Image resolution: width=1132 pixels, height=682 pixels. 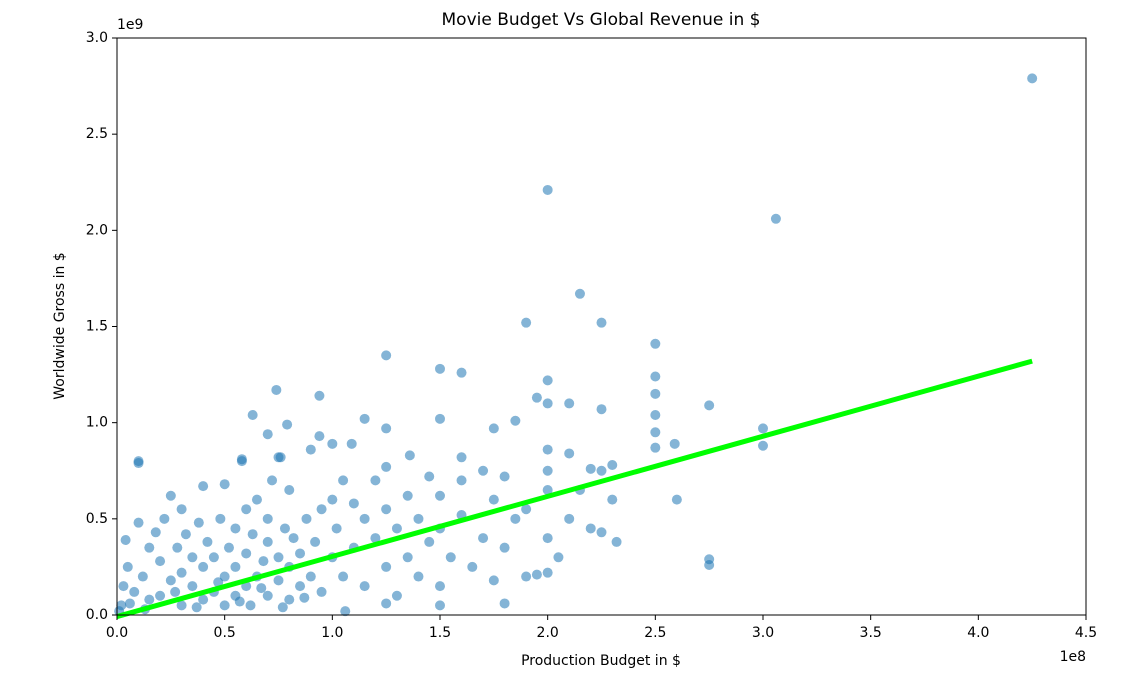 I want to click on y-axis-label: Worldwide Gross in $, so click(x=60, y=325).